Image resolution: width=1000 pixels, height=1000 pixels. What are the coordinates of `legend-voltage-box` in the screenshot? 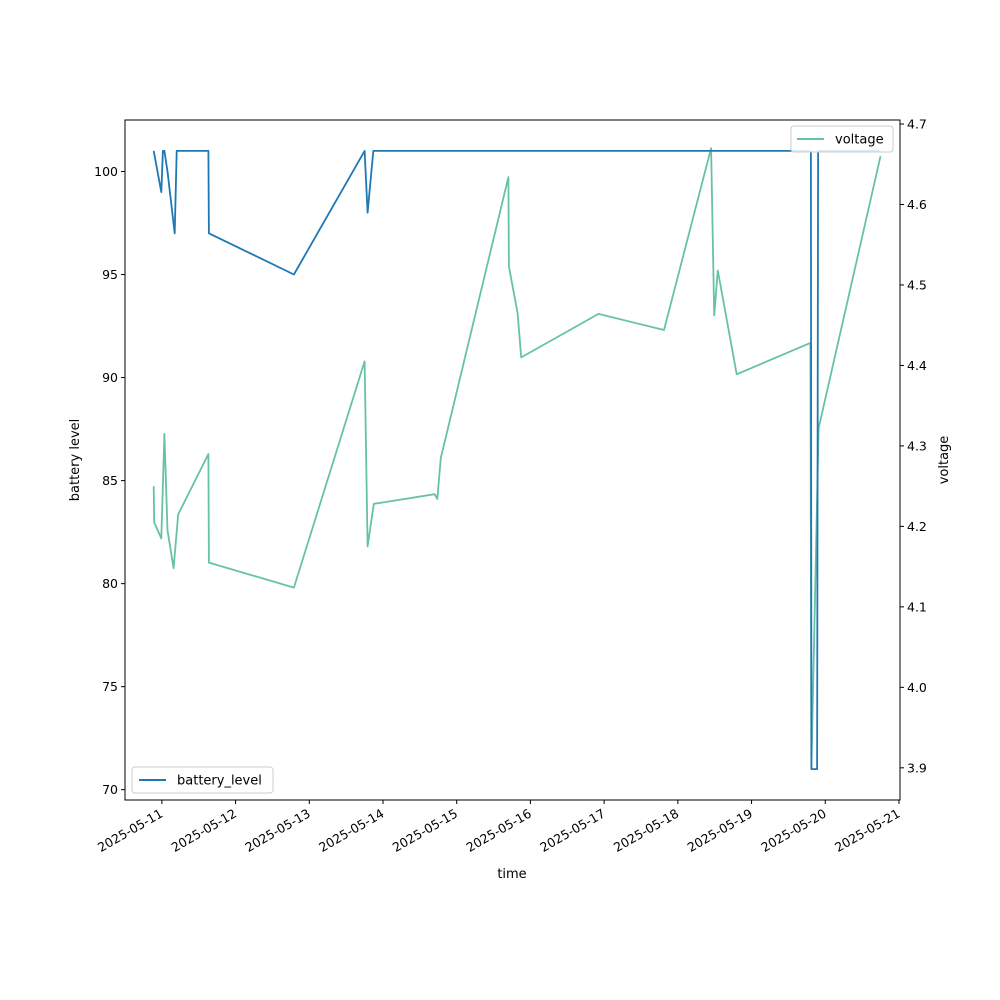 It's located at (842, 139).